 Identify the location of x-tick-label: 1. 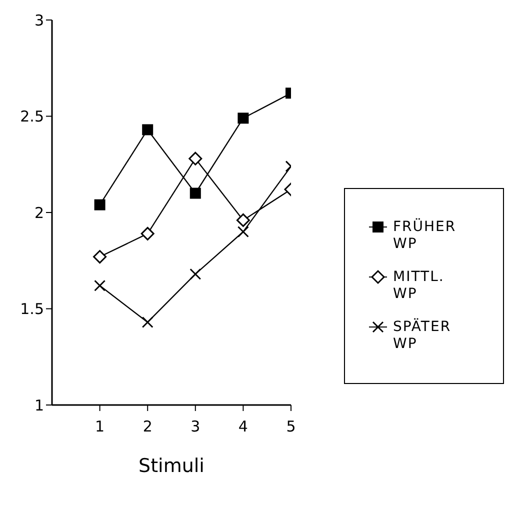
(100, 427).